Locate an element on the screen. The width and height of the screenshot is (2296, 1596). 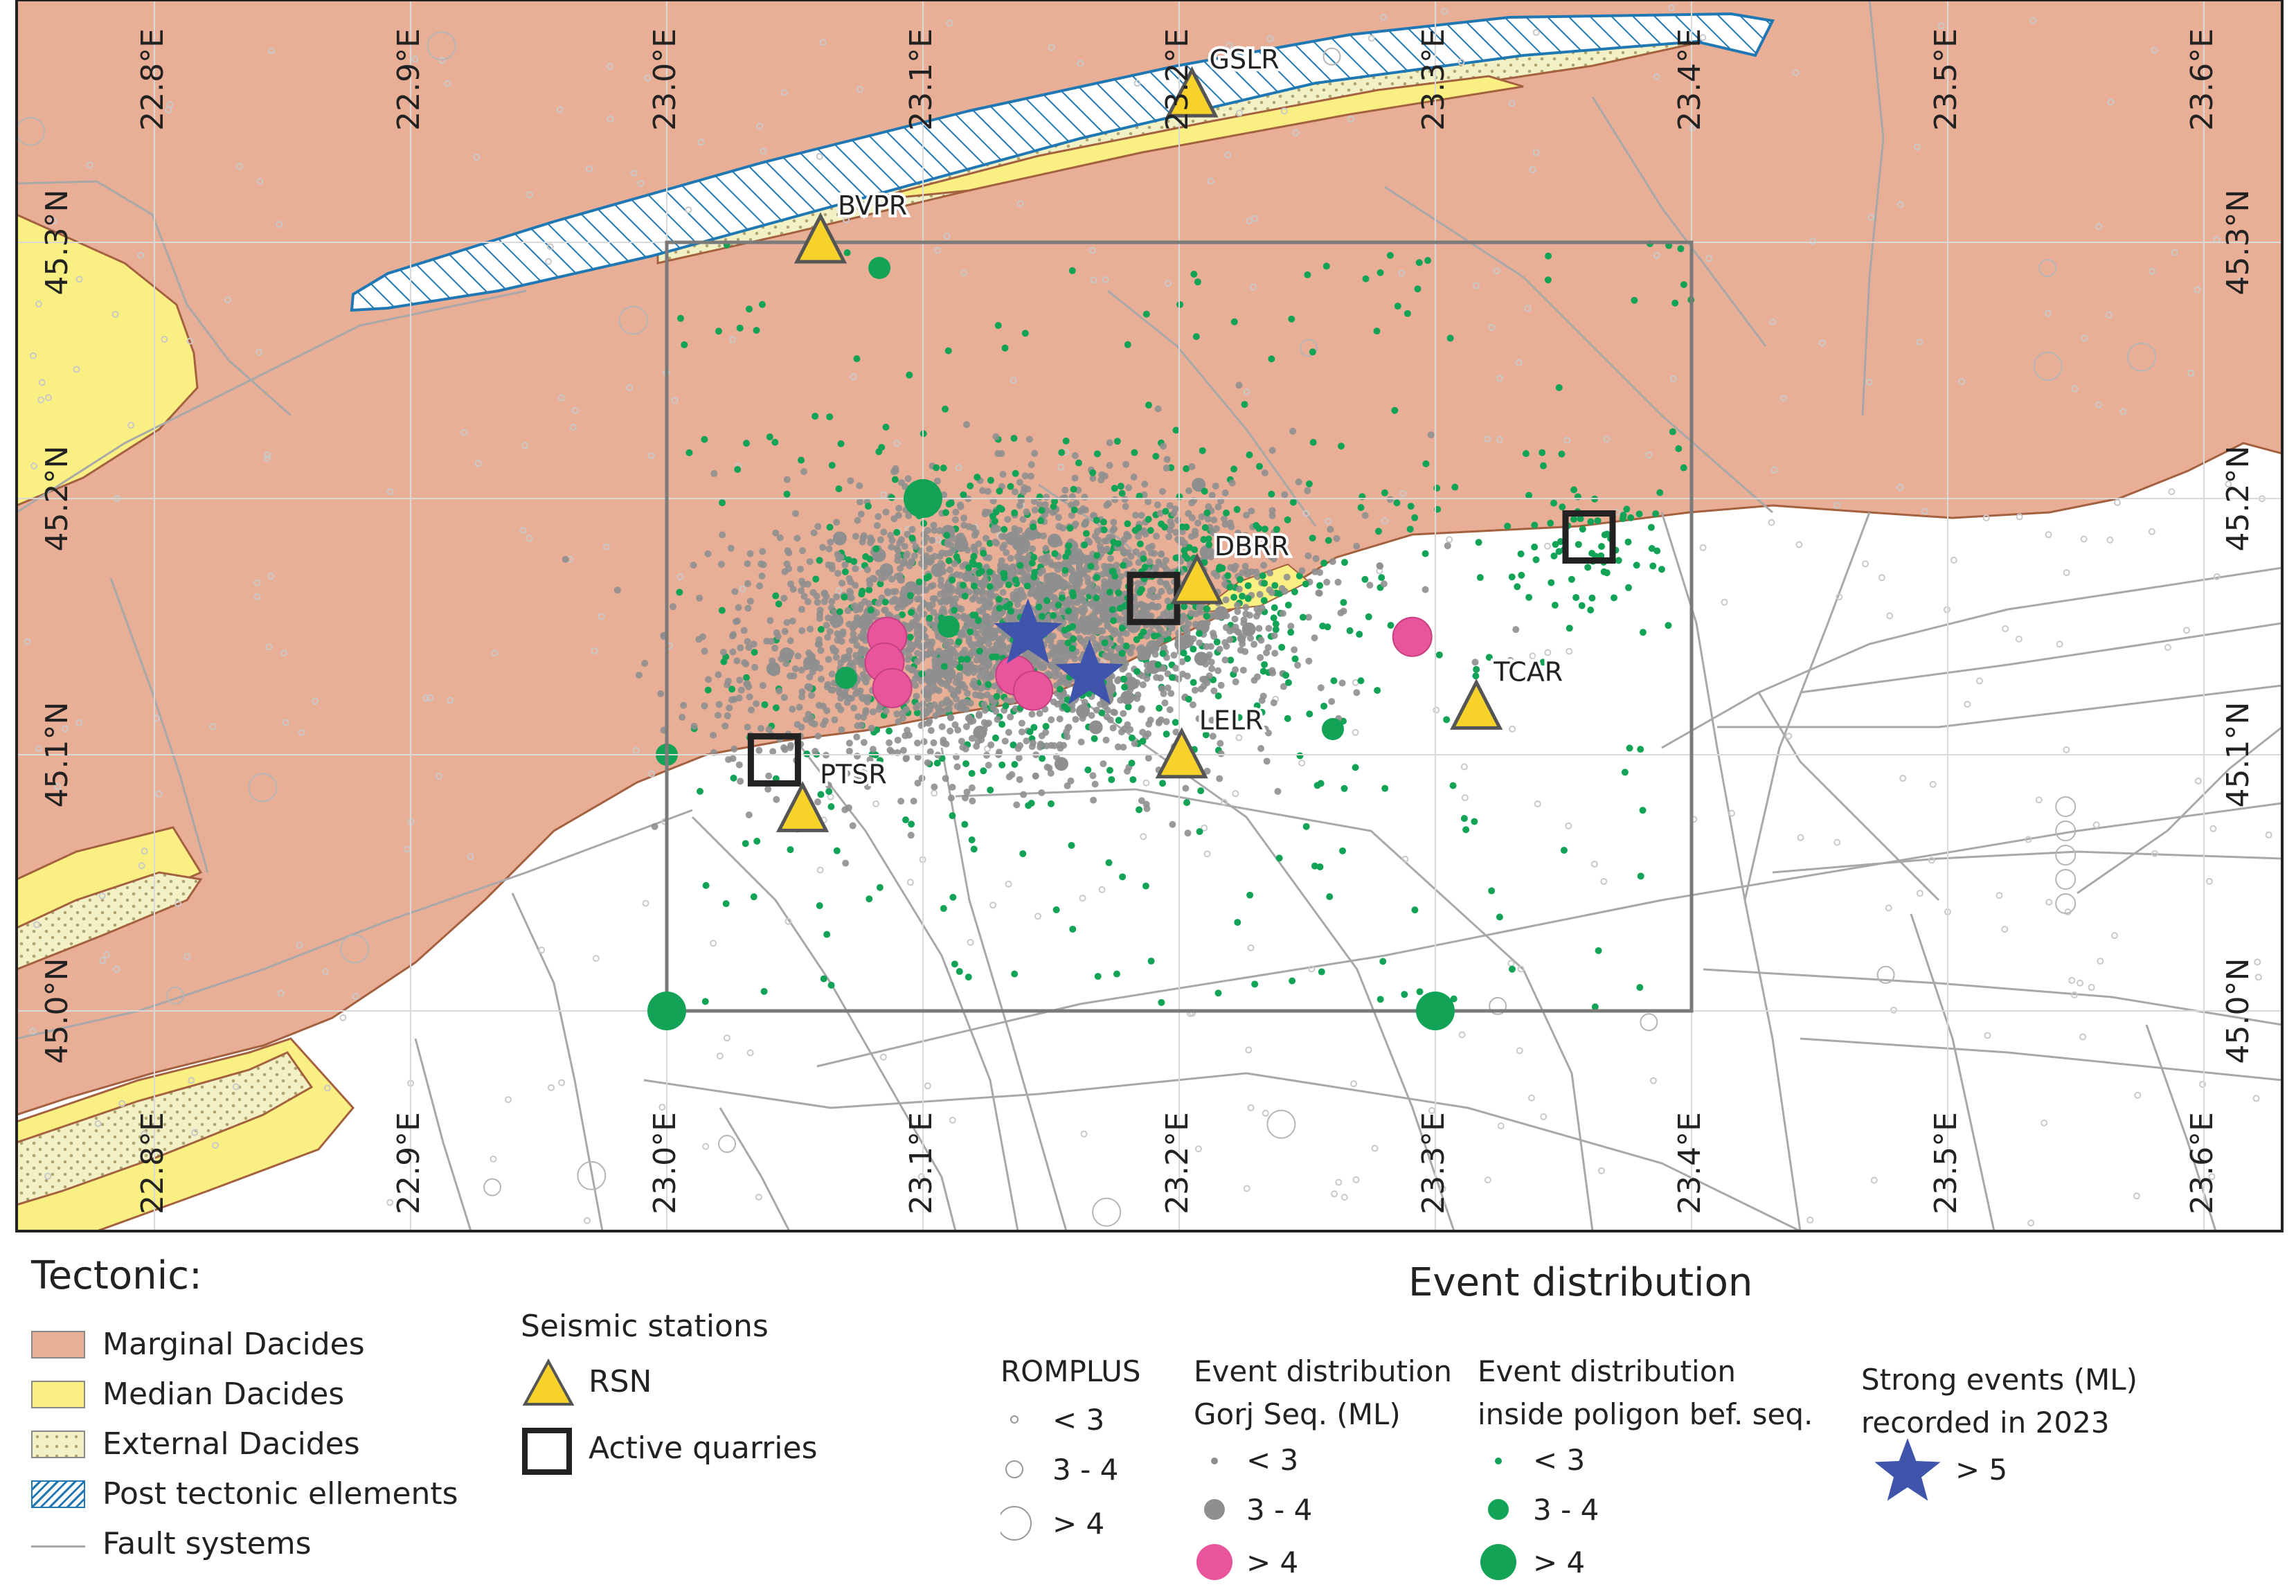
lon-label-bottom: 22.8°E is located at coordinates (152, 1163).